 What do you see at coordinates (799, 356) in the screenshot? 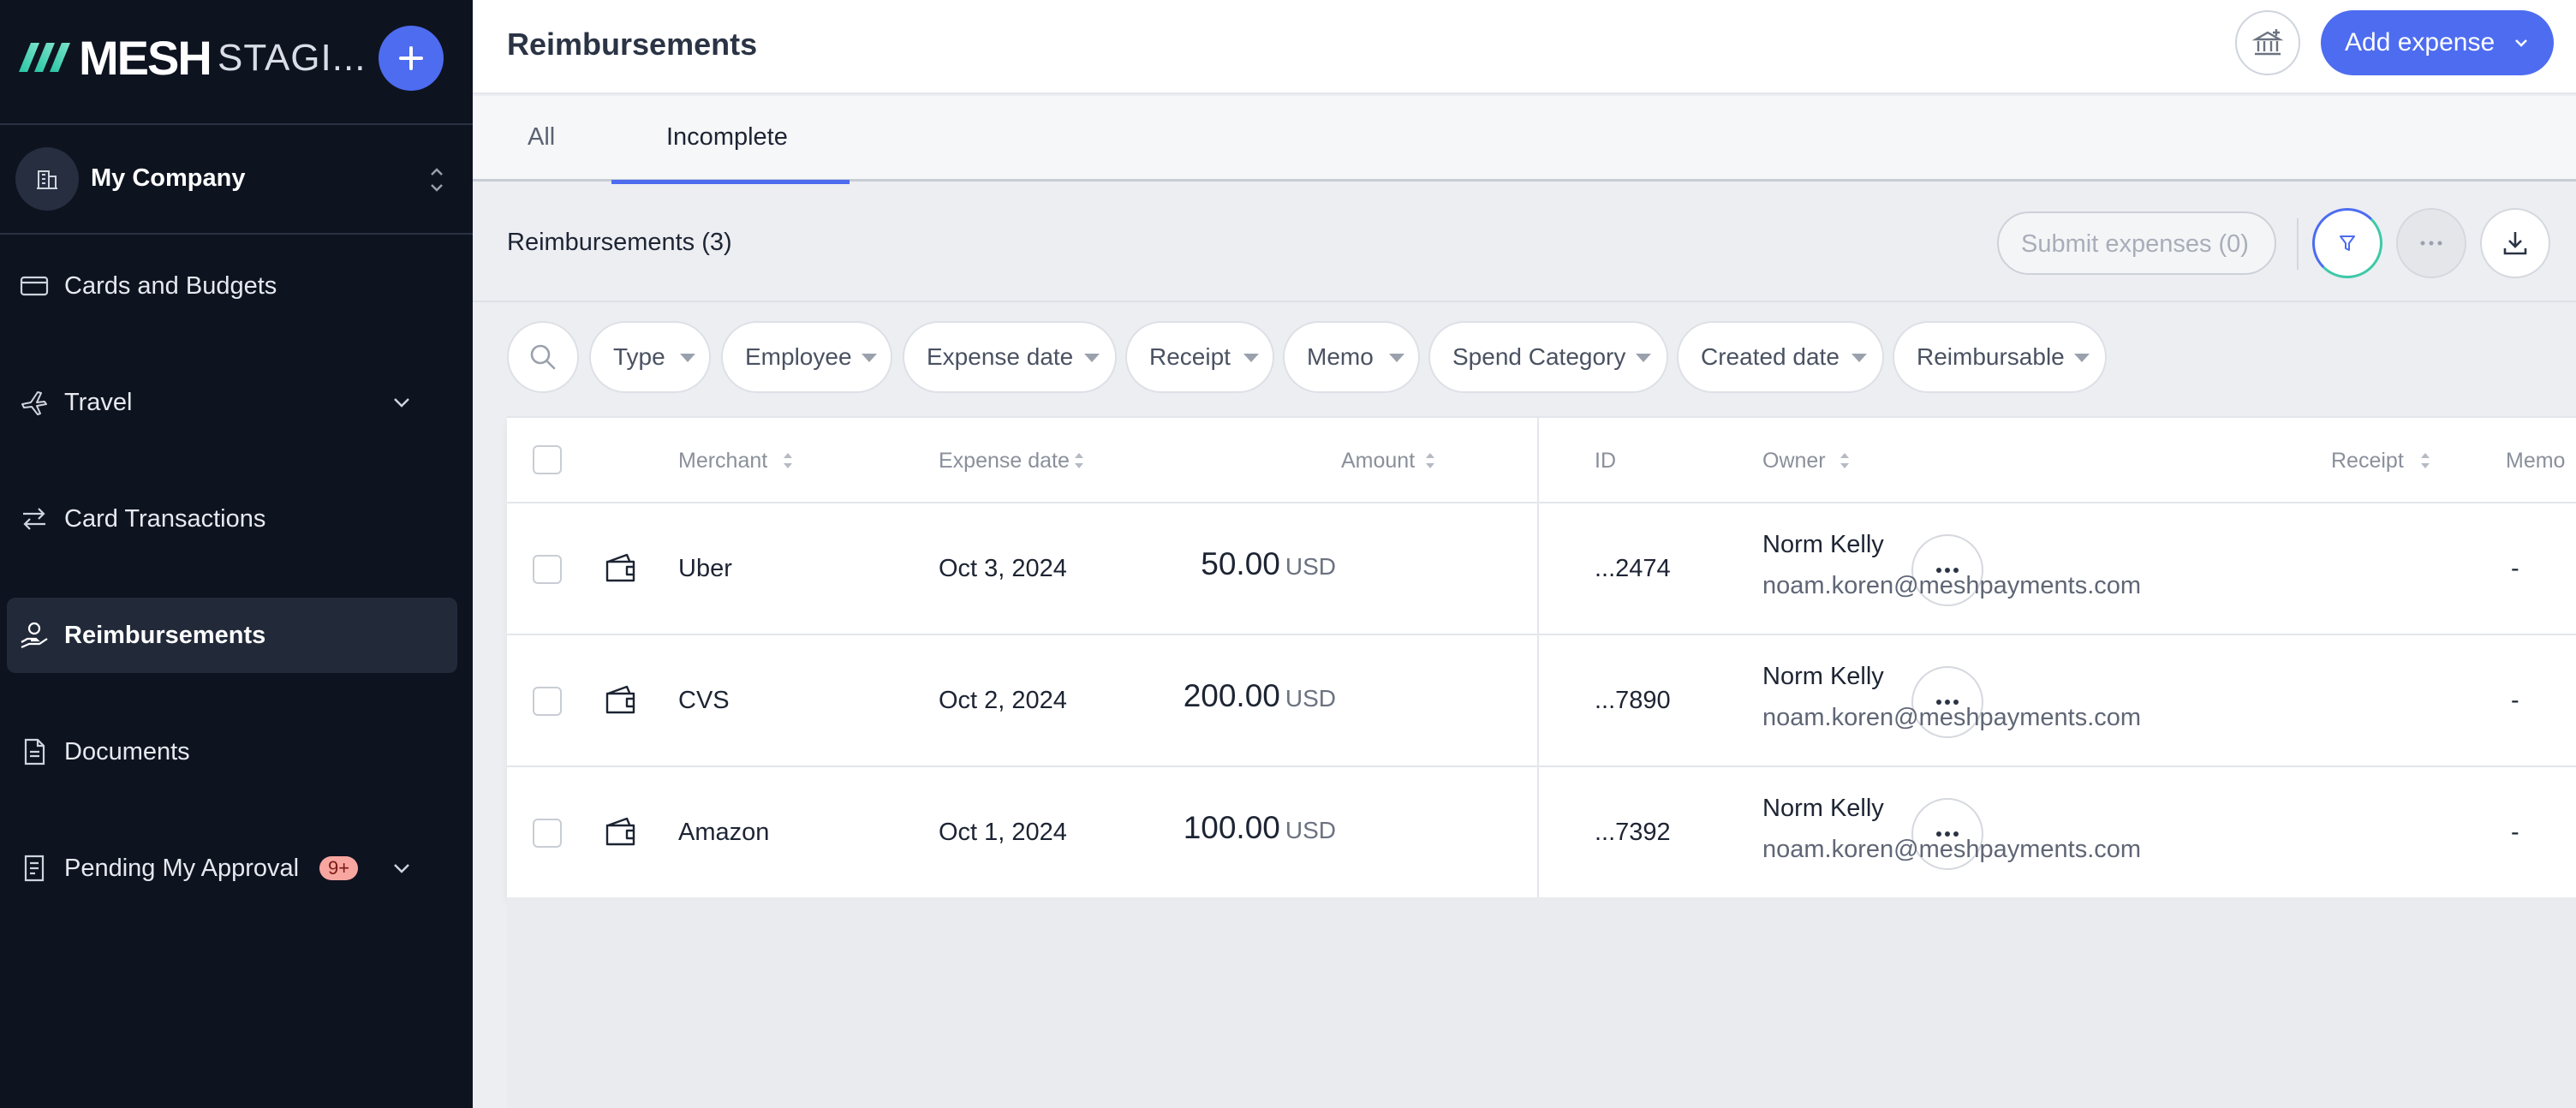
I see `filter-chip-label: Employee` at bounding box center [799, 356].